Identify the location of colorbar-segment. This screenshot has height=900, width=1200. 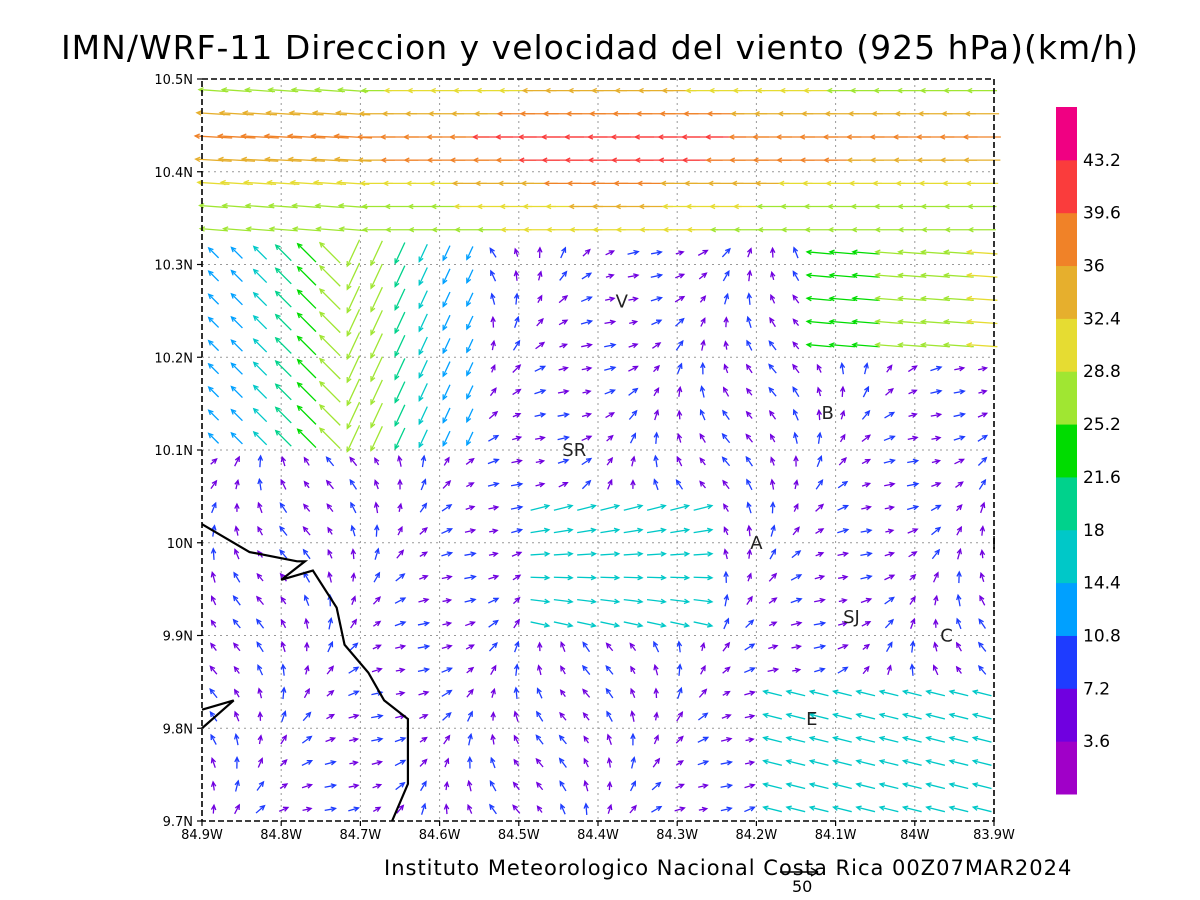
(1066, 186).